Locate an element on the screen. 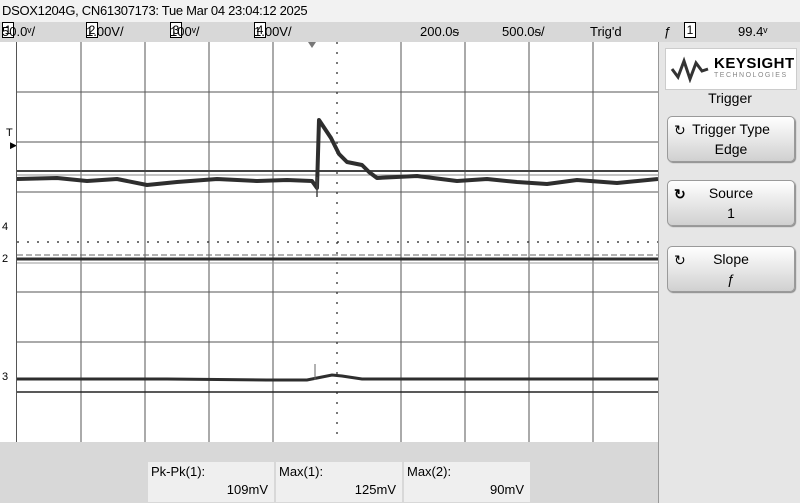 The image size is (800, 503). slope-rising-icon: ƒ is located at coordinates (731, 279).